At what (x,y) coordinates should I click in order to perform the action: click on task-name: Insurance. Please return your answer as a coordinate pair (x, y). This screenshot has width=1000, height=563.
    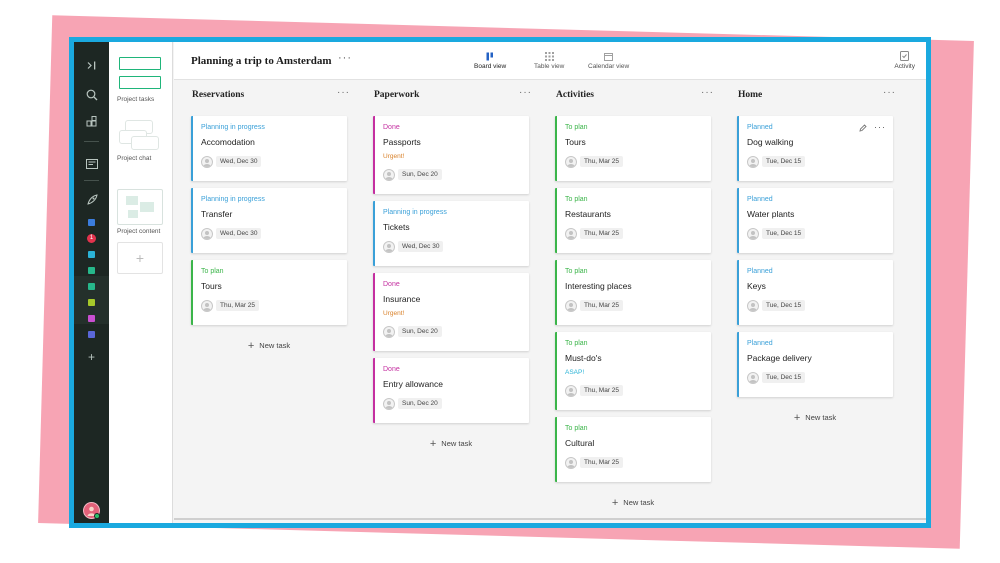
    Looking at the image, I should click on (402, 299).